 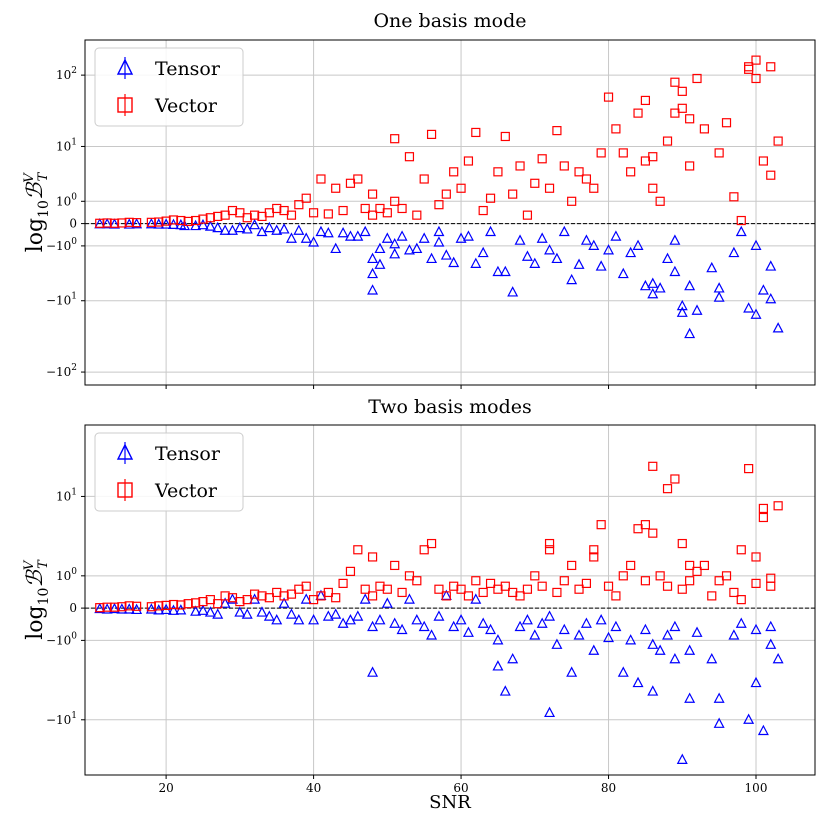 I want to click on y-tick-label: 10², so click(x=66, y=74).